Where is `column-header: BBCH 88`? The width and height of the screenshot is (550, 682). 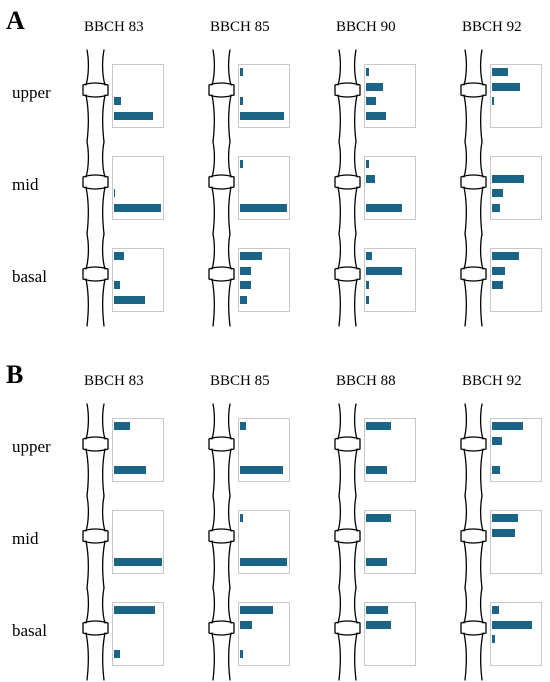 column-header: BBCH 88 is located at coordinates (366, 381).